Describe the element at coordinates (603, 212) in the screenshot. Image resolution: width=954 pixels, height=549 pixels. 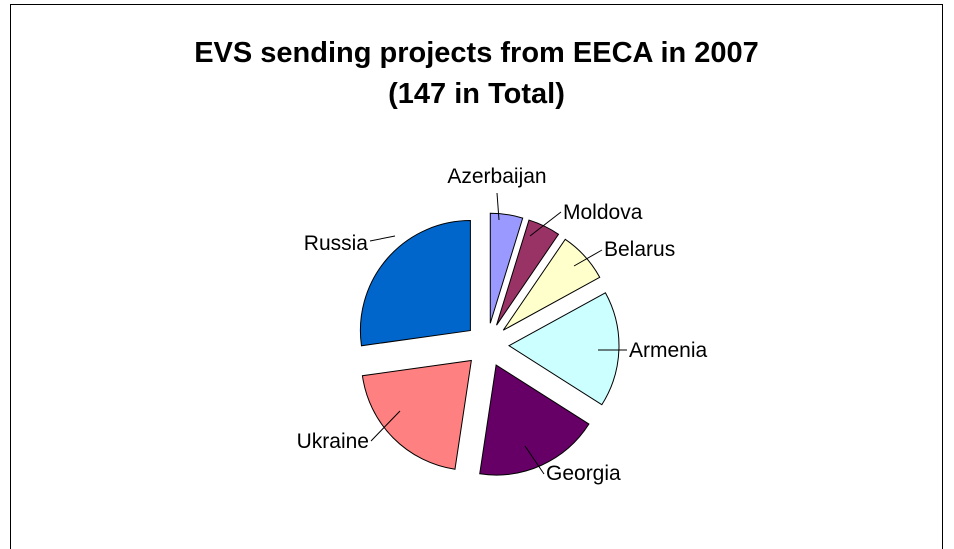
I see `slice-label-moldova: Moldova` at that location.